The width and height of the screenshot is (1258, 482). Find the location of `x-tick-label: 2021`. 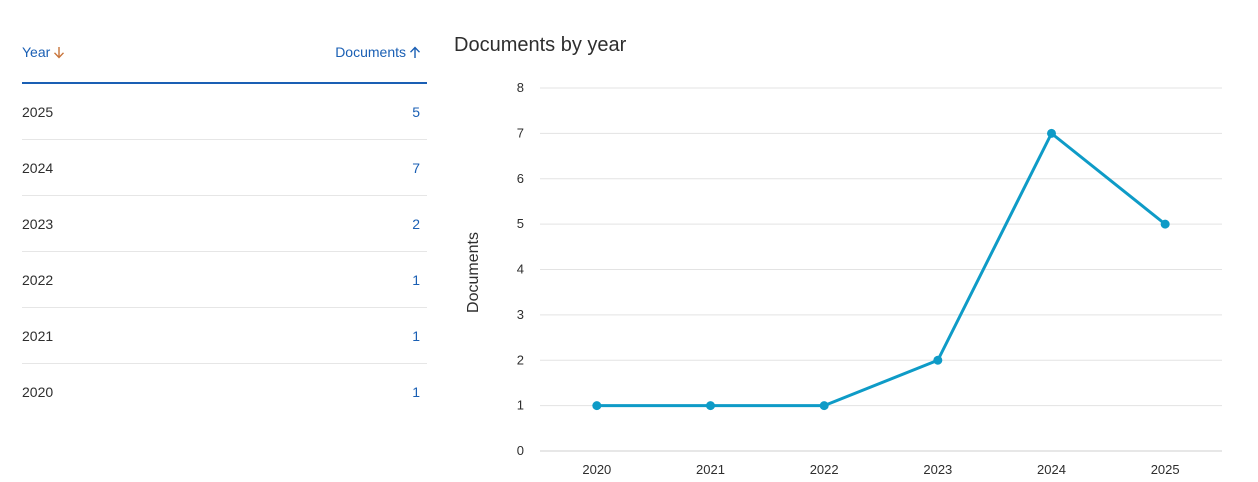

x-tick-label: 2021 is located at coordinates (710, 469).